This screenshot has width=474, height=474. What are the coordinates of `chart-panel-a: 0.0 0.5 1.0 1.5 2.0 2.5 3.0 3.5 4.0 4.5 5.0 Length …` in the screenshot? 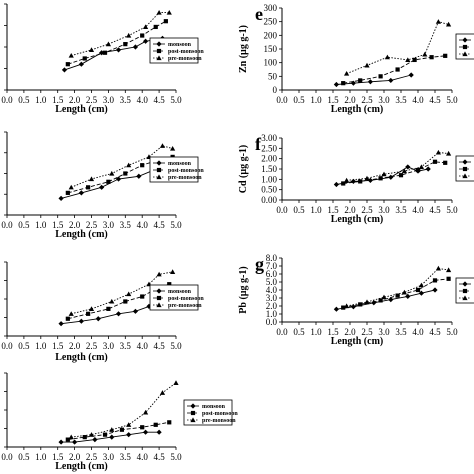 It's located at (102, 59).